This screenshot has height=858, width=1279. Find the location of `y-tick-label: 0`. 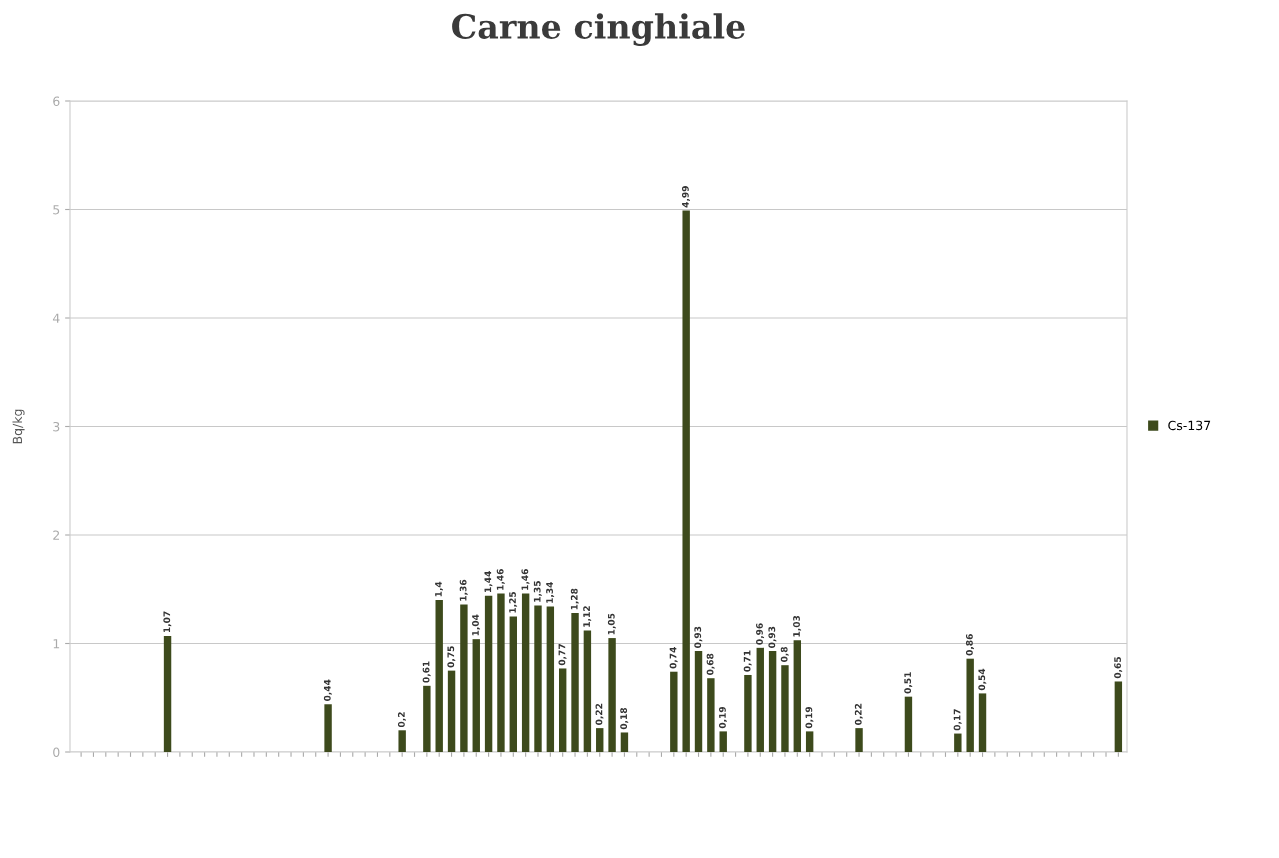

y-tick-label: 0 is located at coordinates (56, 752).